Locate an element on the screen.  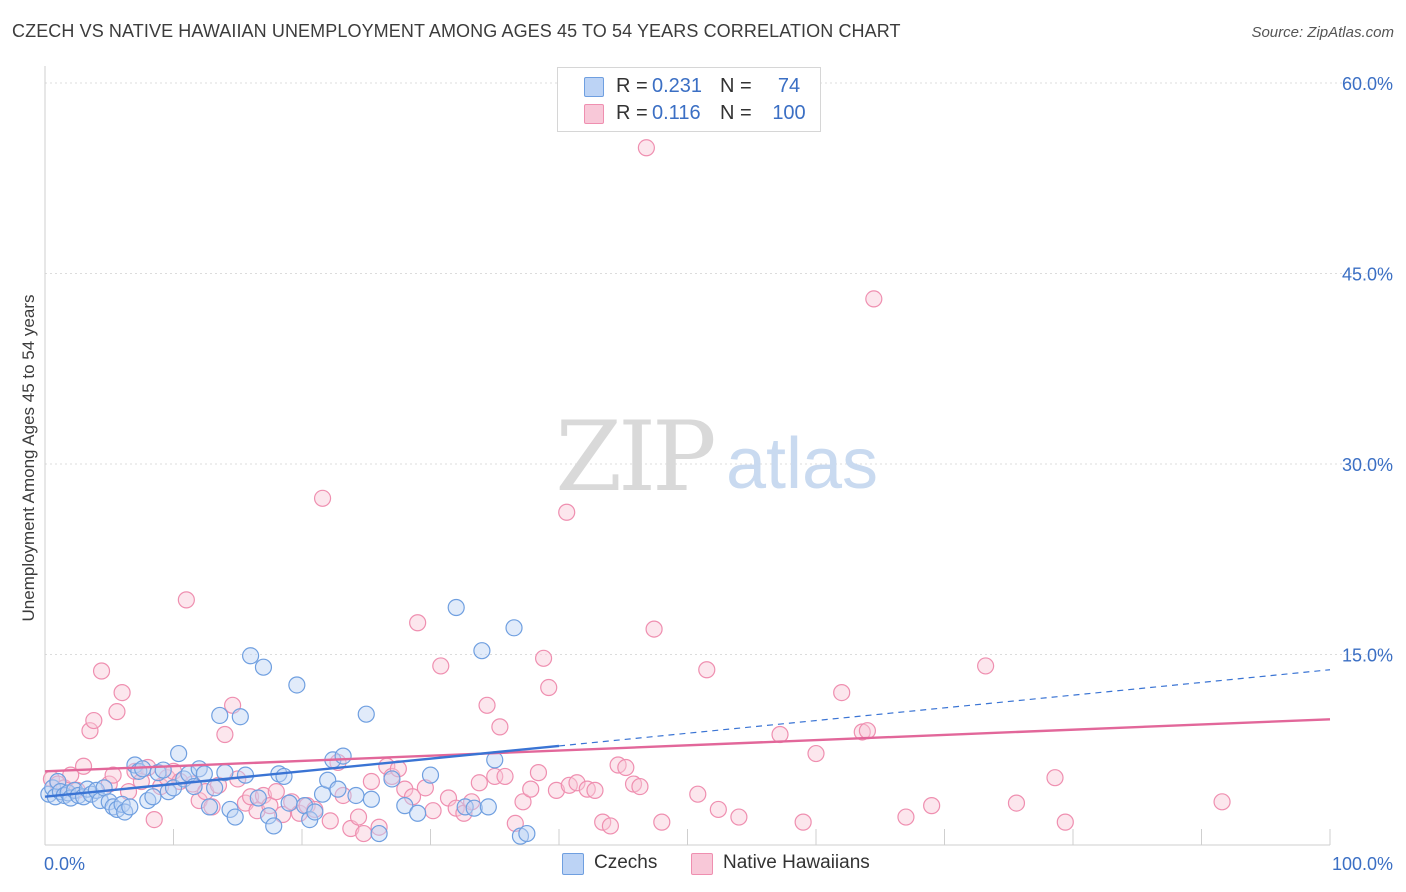
legend-r-value-czech: 0.231 is located at coordinates (677, 86).